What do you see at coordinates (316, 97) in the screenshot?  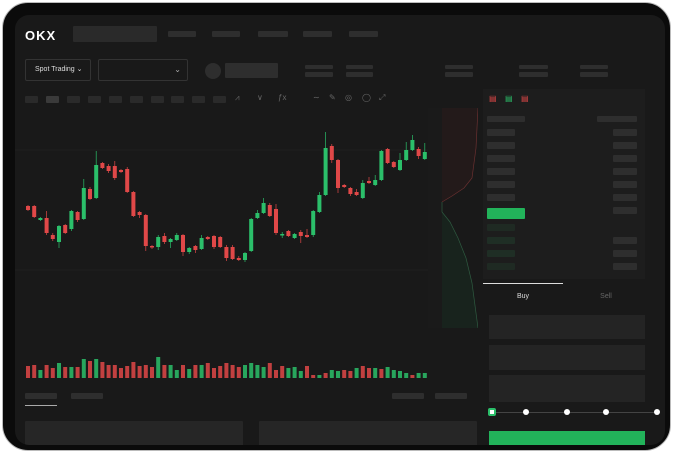 I see `wave-icon: ∼` at bounding box center [316, 97].